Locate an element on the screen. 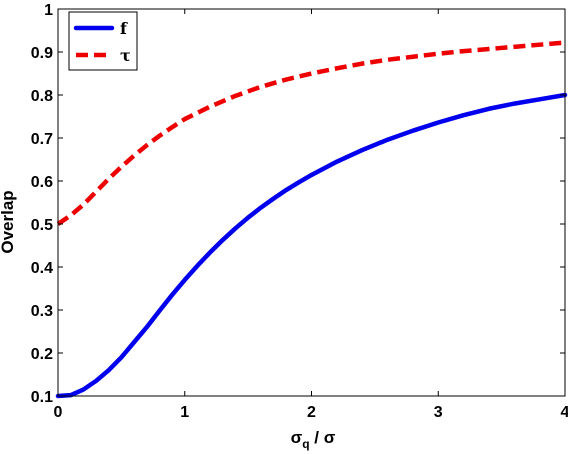 The image size is (568, 454). y-tick-label: 0.4 is located at coordinates (42, 268).